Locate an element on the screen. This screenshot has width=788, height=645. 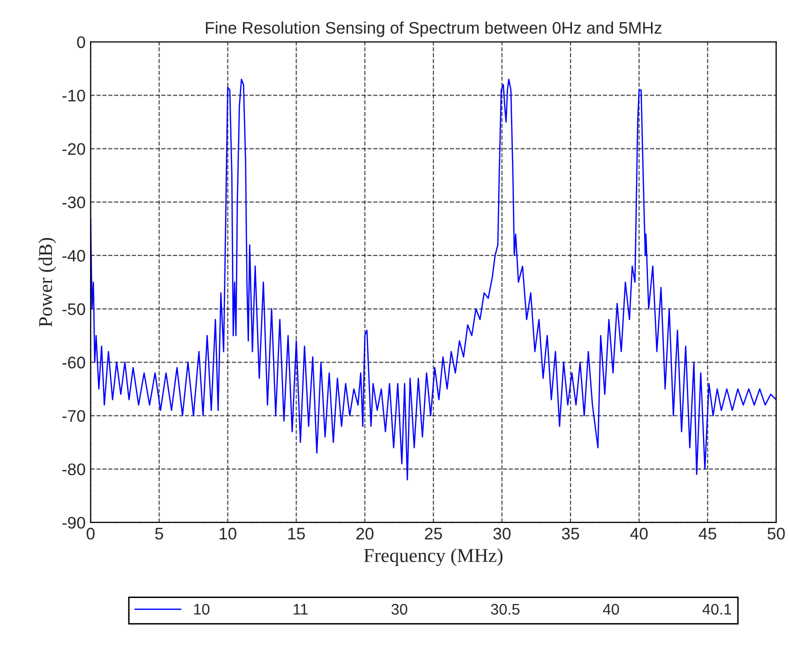
y-tick-label: 0 is located at coordinates (81, 42).